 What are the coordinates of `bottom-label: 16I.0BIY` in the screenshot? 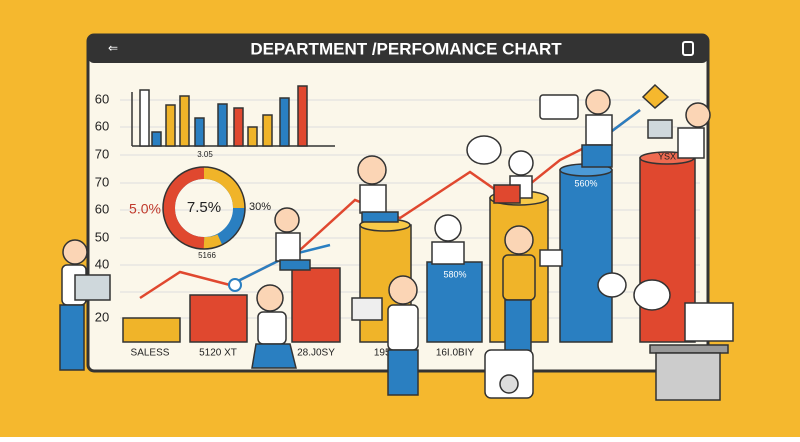 It's located at (455, 353).